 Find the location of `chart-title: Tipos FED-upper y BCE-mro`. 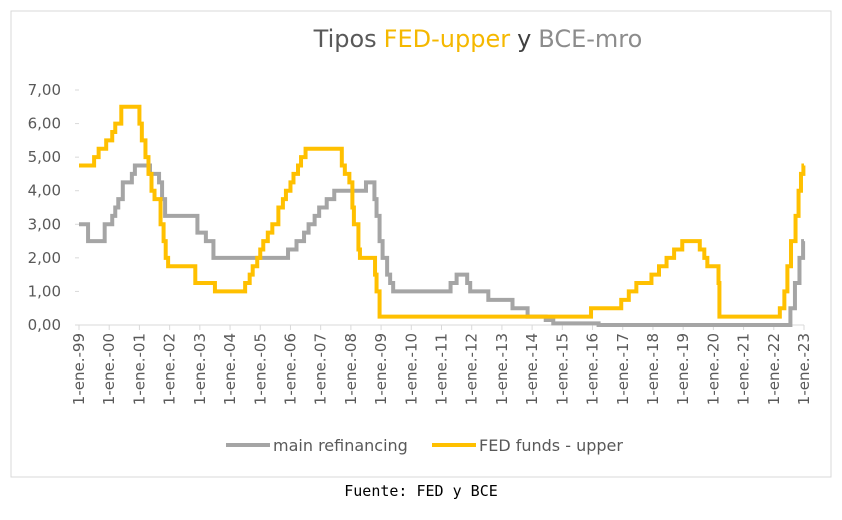

chart-title: Tipos FED-upper y BCE-mro is located at coordinates (478, 39).